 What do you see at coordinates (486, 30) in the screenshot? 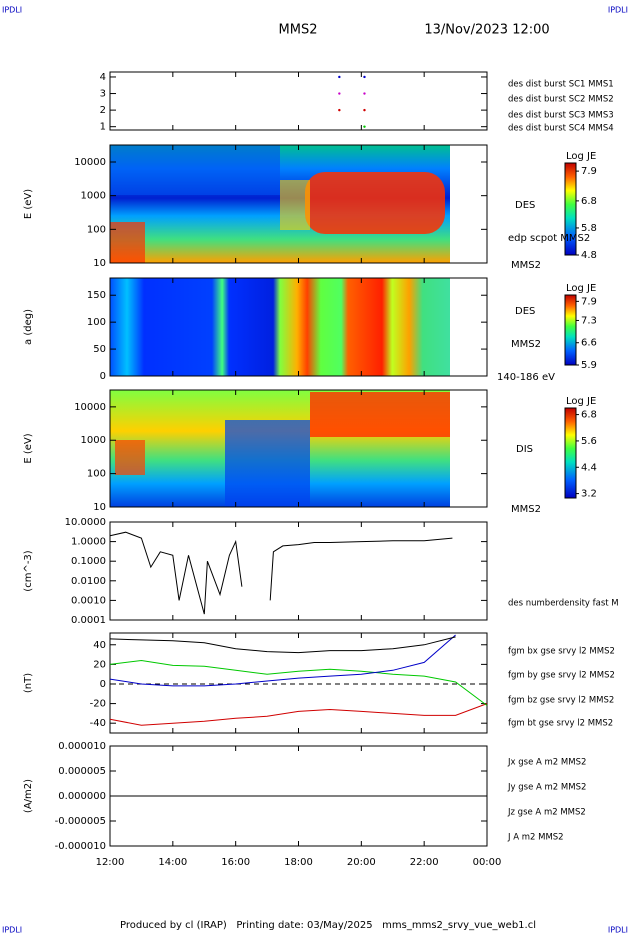
I see `date: 13/Nov/2023 12:00` at bounding box center [486, 30].